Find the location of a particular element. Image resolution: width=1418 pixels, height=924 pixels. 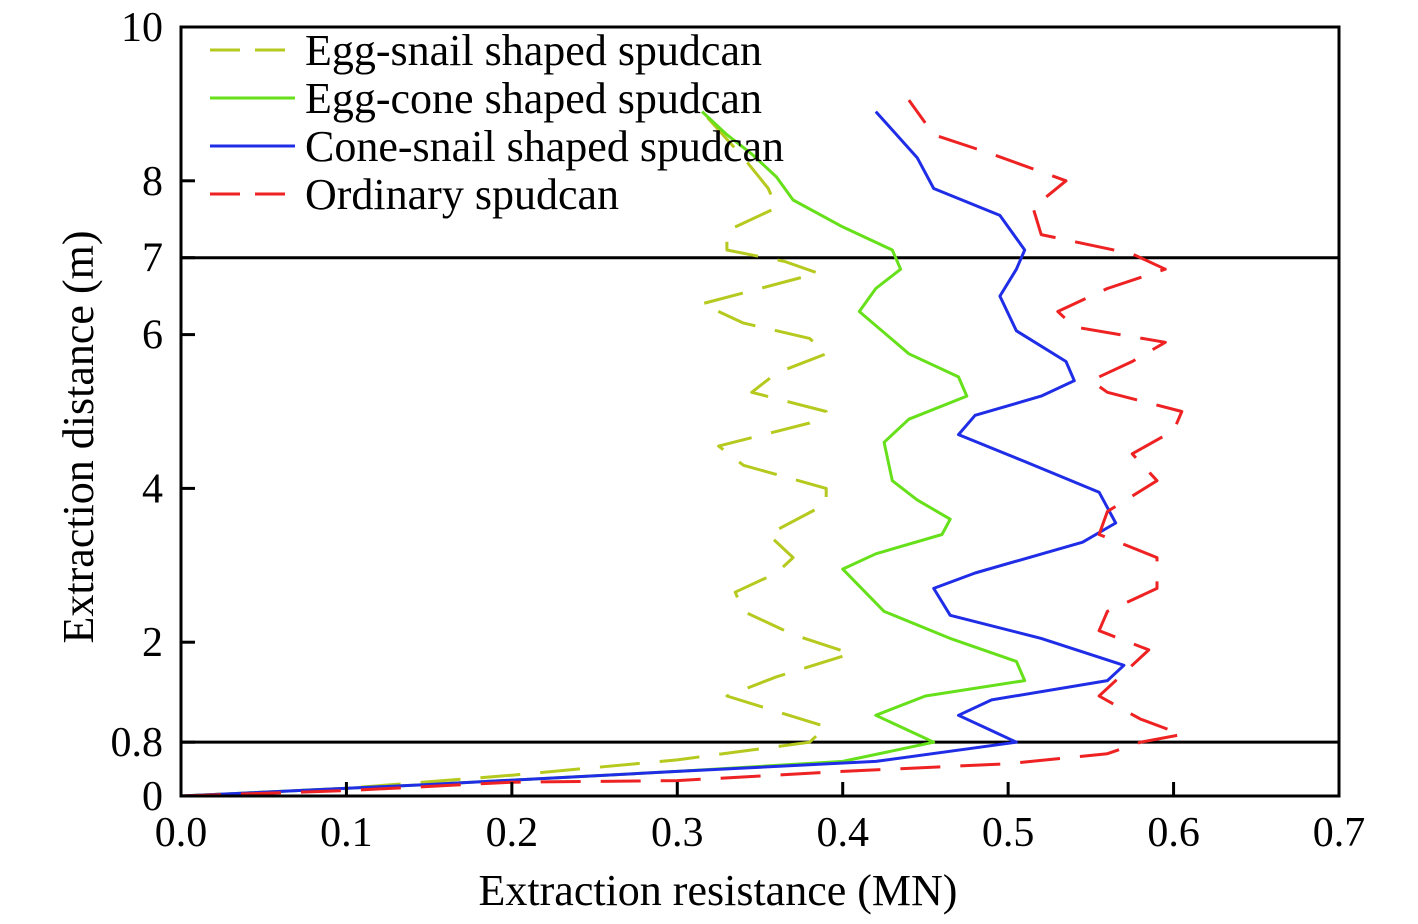

legend-label-0: Egg-snail shaped spudcan is located at coordinates (533, 50).